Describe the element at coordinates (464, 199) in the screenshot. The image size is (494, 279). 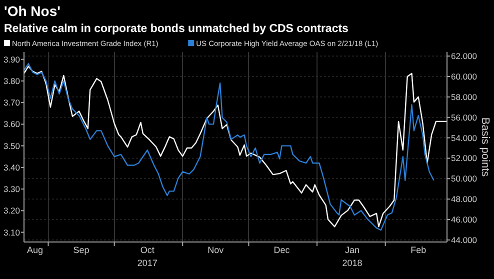
I see `y2-tick-label: 48.000` at that location.